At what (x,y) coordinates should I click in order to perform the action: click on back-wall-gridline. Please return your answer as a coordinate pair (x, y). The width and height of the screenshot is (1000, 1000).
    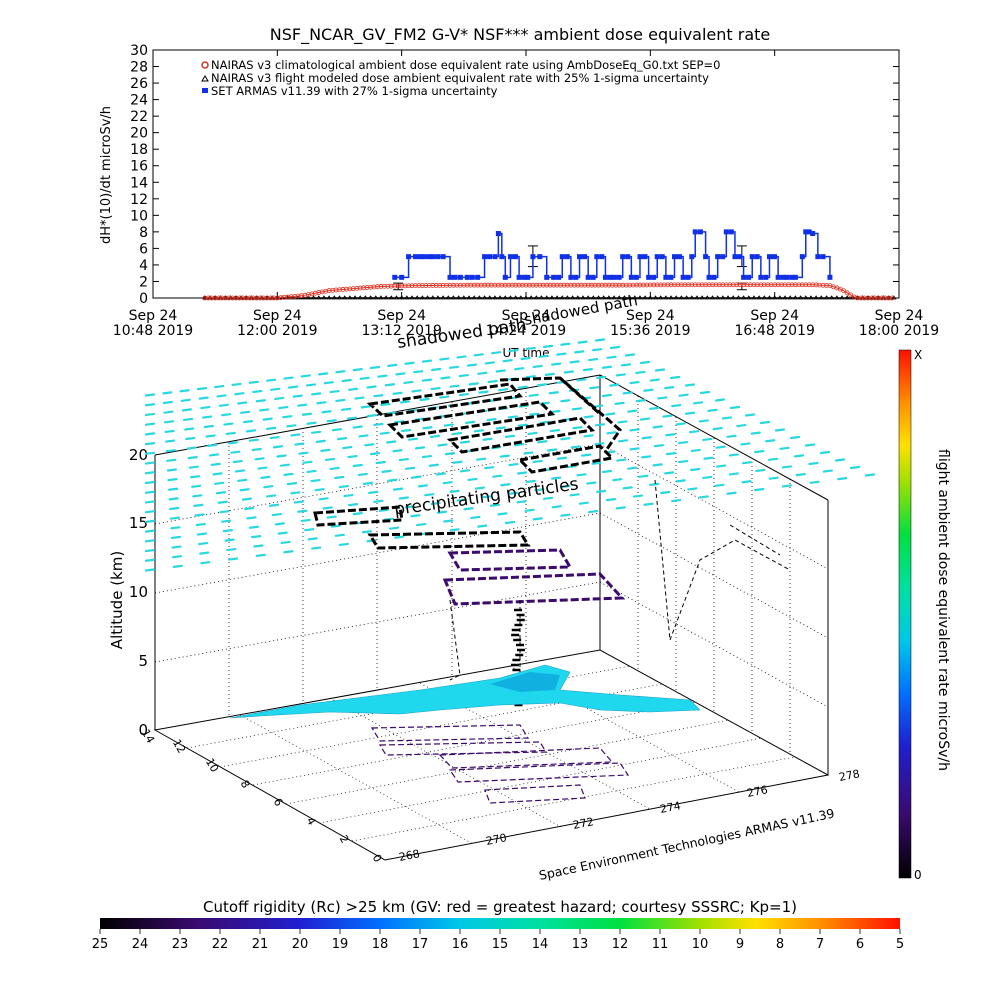
    Looking at the image, I should click on (377, 484).